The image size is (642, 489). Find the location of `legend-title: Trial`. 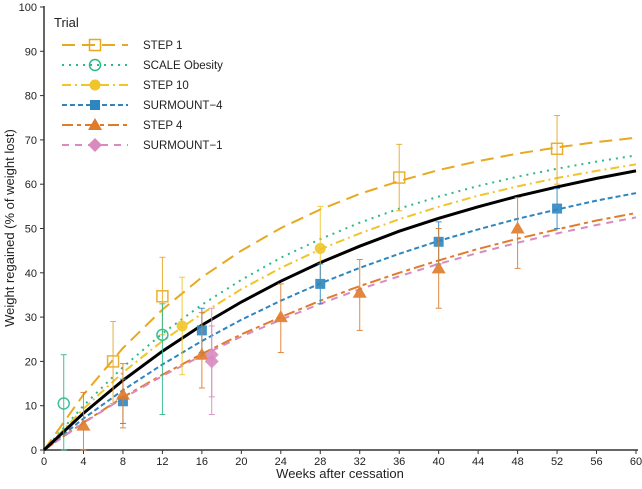

legend-title: Trial is located at coordinates (66, 22).